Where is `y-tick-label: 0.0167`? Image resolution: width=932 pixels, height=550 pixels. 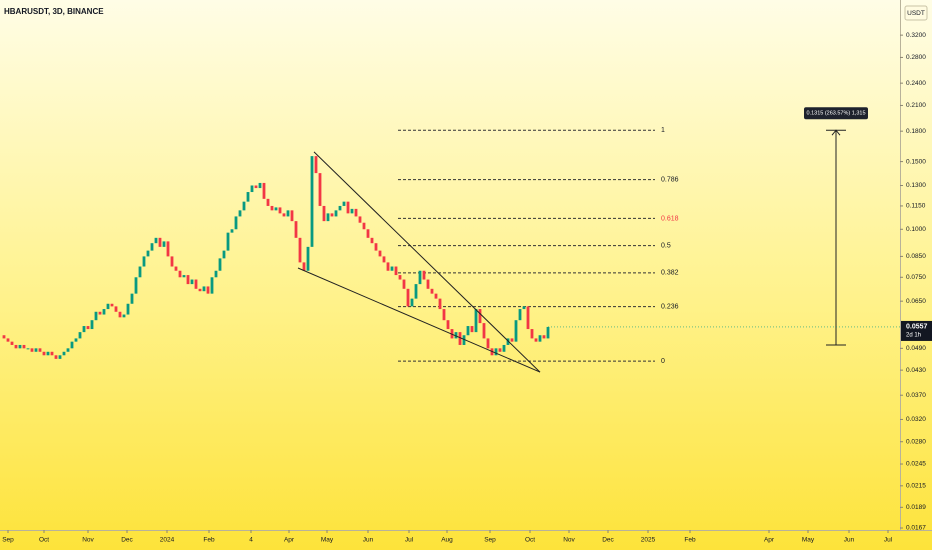
y-tick-label: 0.0167 is located at coordinates (916, 528).